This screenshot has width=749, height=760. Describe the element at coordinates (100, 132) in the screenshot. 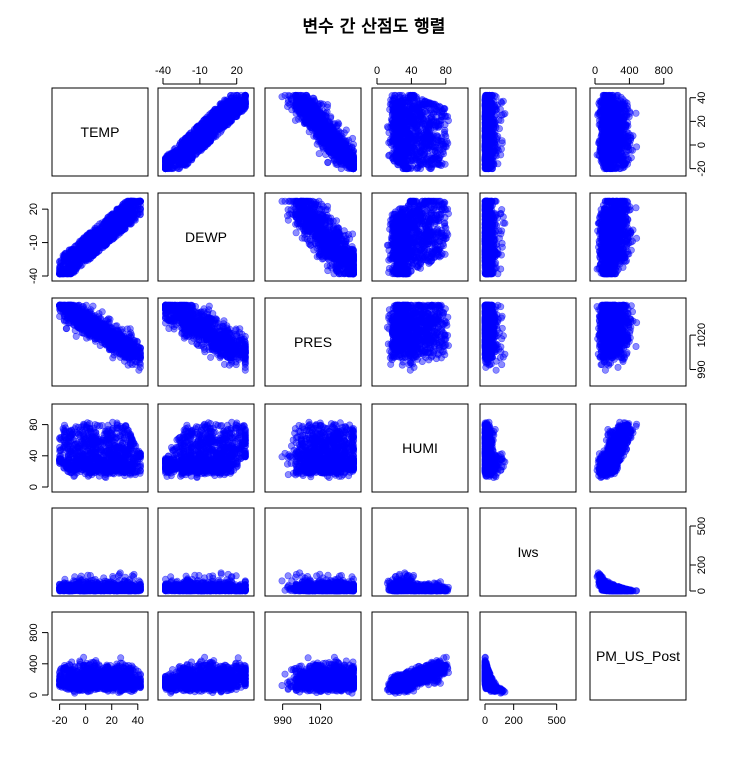

I see `variable-label: TEMP` at that location.